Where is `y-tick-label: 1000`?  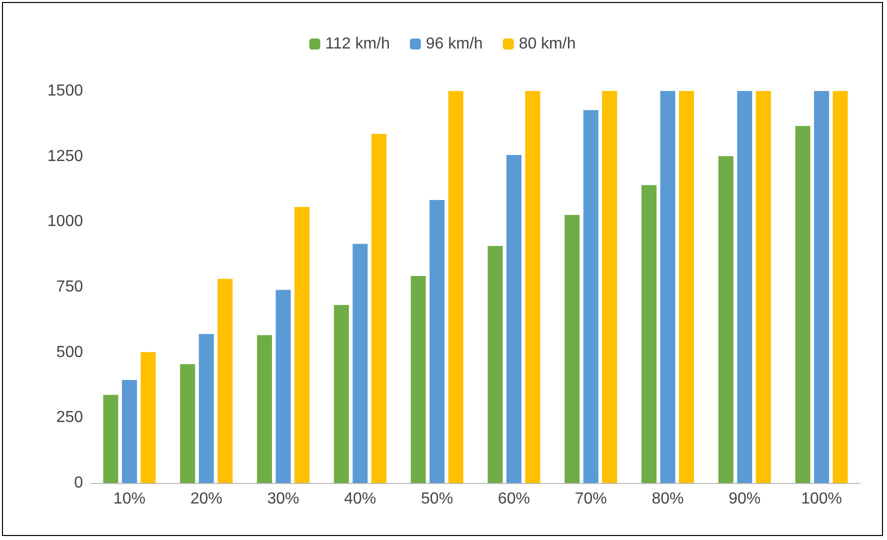 y-tick-label: 1000 is located at coordinates (65, 221).